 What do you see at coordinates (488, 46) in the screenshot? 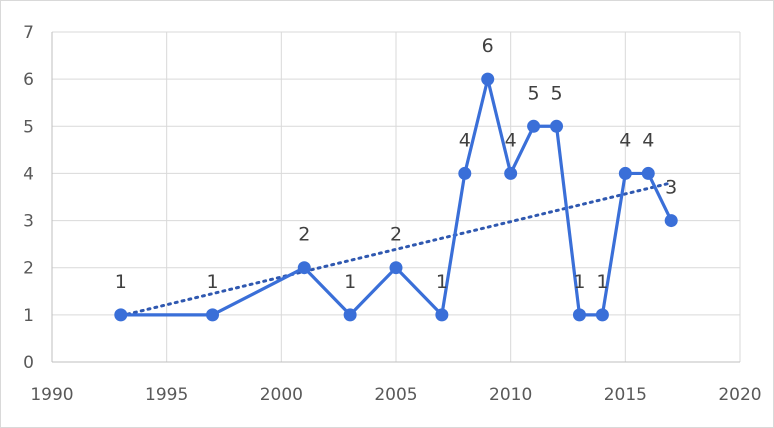
I see `data-label: 6` at bounding box center [488, 46].